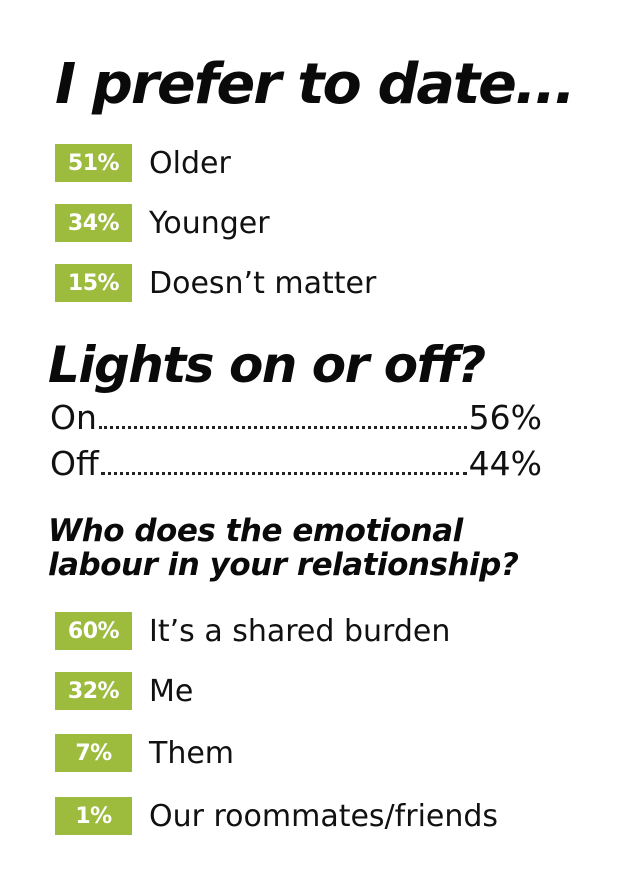  I want to click on list-item: 51% Older, so click(143, 163).